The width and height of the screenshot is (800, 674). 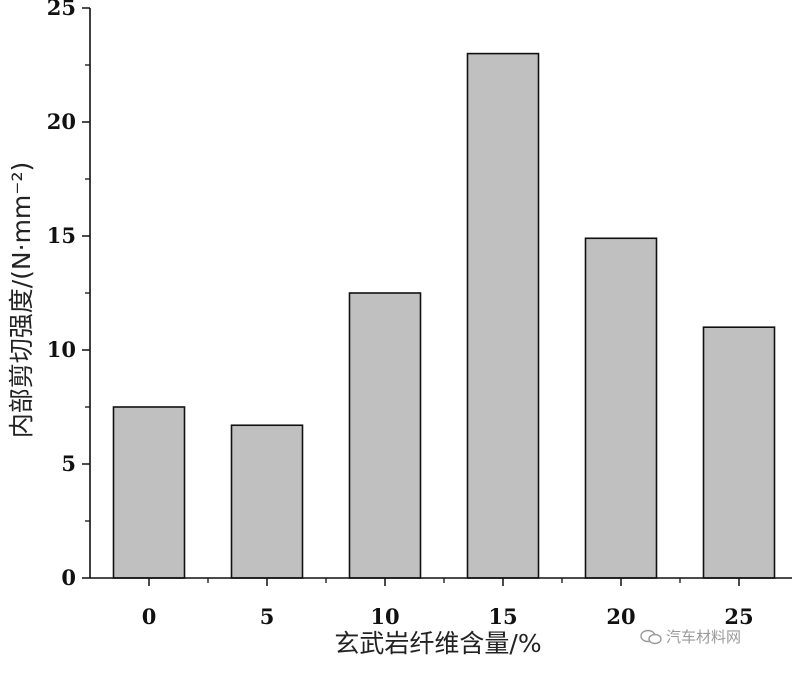 What do you see at coordinates (502, 616) in the screenshot?
I see `x-tick-label: 15` at bounding box center [502, 616].